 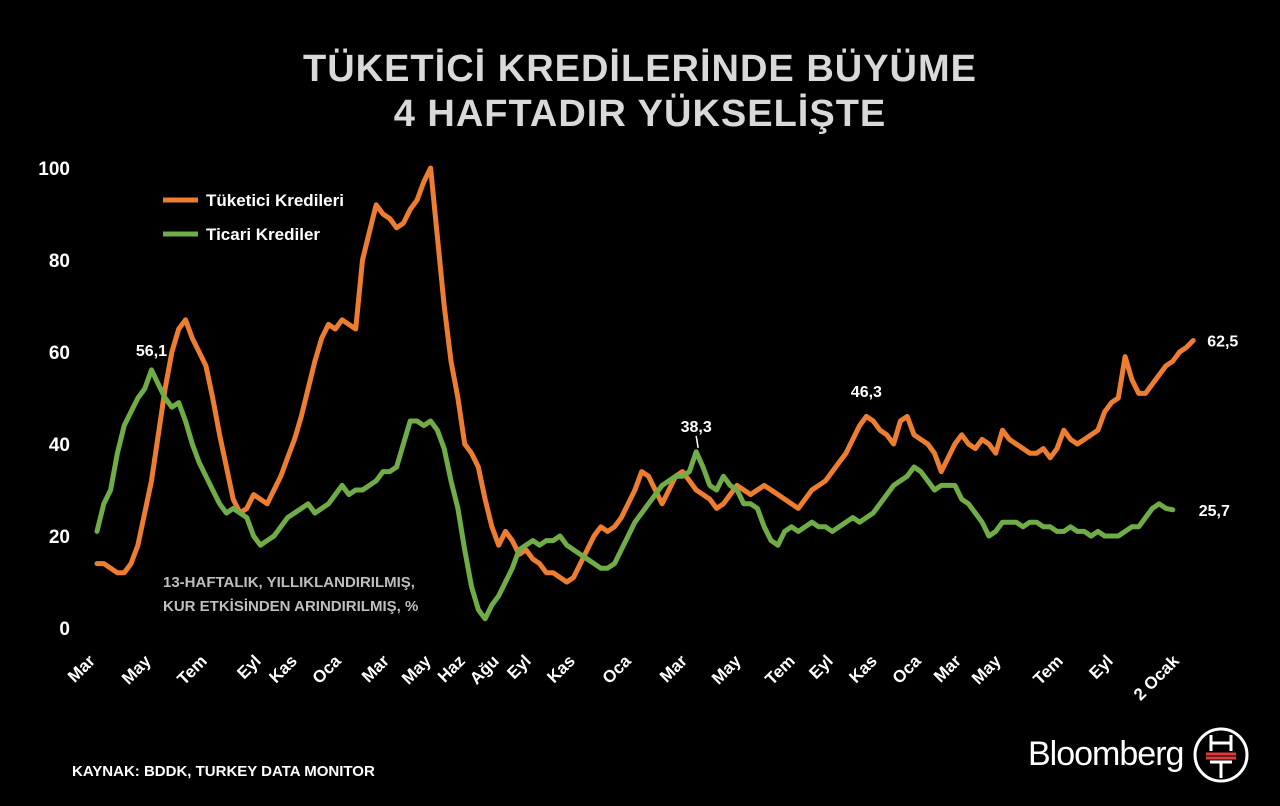 I want to click on x-tick-label: 2 Ocak, so click(x=1156, y=677).